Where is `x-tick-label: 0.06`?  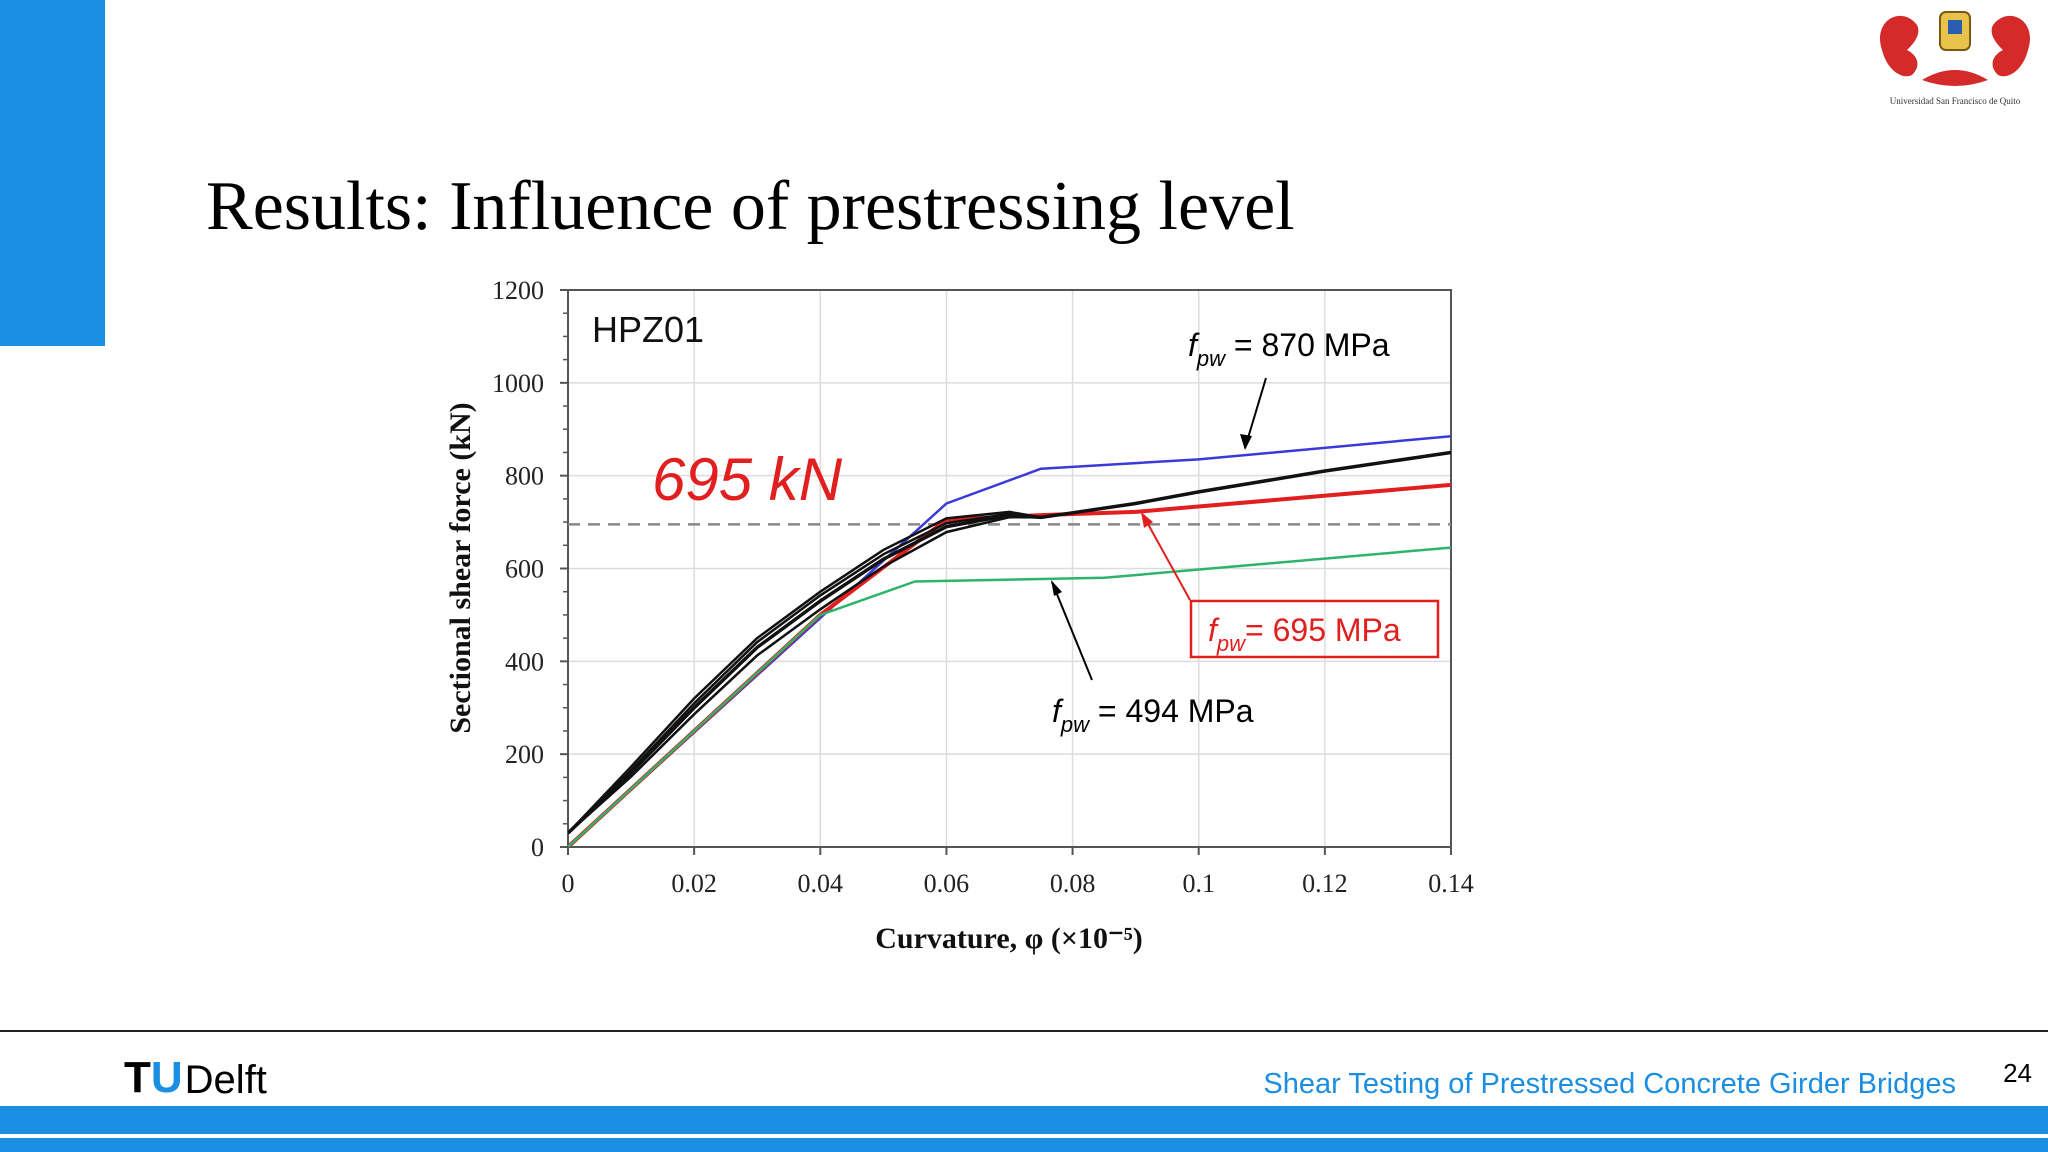 x-tick-label: 0.06 is located at coordinates (947, 883).